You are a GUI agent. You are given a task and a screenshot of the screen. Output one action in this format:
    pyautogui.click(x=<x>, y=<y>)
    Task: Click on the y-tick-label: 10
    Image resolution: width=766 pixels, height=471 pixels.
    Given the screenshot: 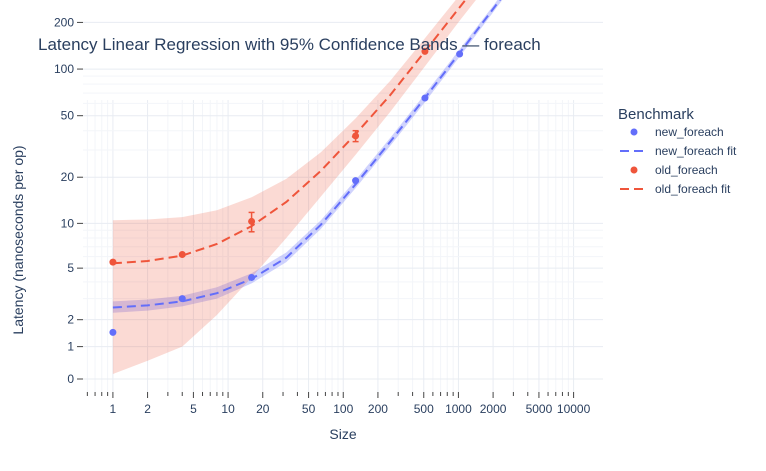 What is the action you would take?
    pyautogui.click(x=68, y=223)
    